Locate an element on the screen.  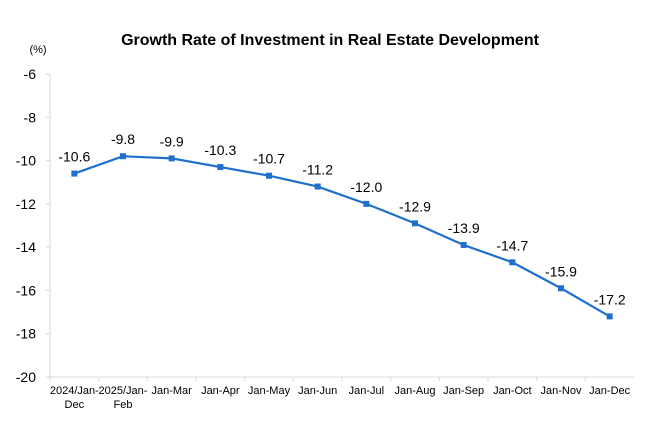
data-label: -9.9 is located at coordinates (172, 141).